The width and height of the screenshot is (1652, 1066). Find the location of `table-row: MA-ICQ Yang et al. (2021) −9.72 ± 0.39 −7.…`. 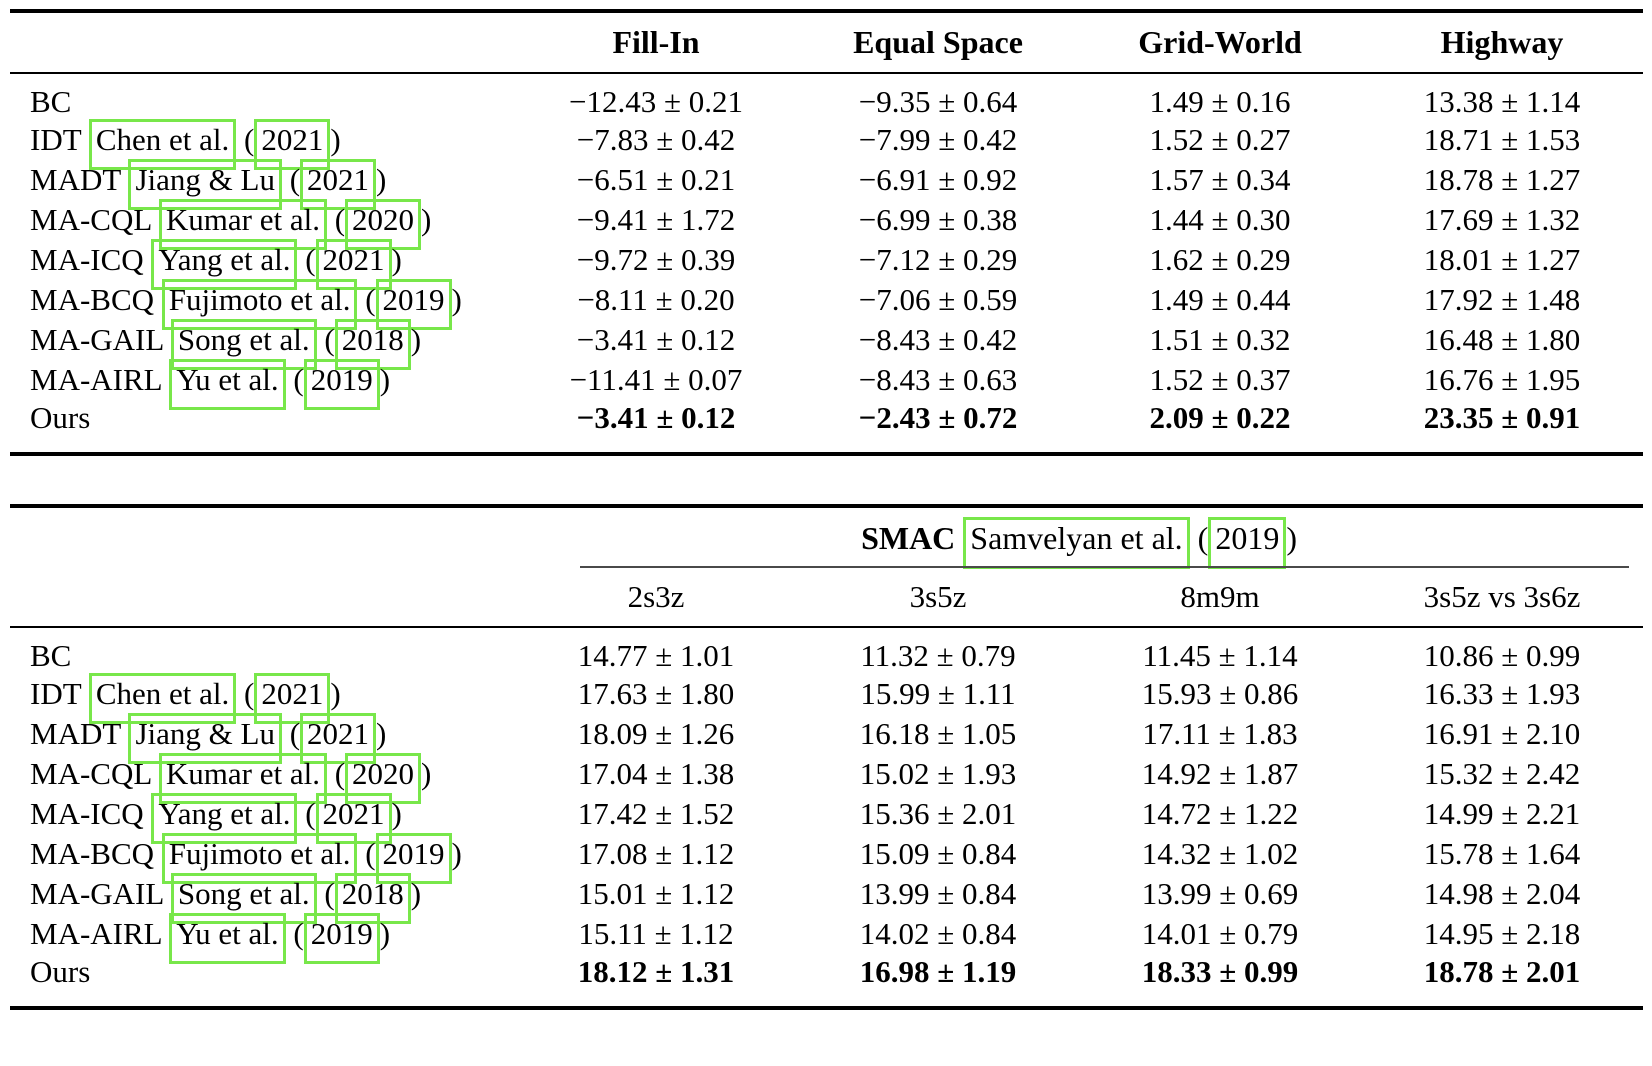

table-row: MA-ICQ Yang et al. (2021) −9.72 ± 0.39 −7.… is located at coordinates (826, 264).